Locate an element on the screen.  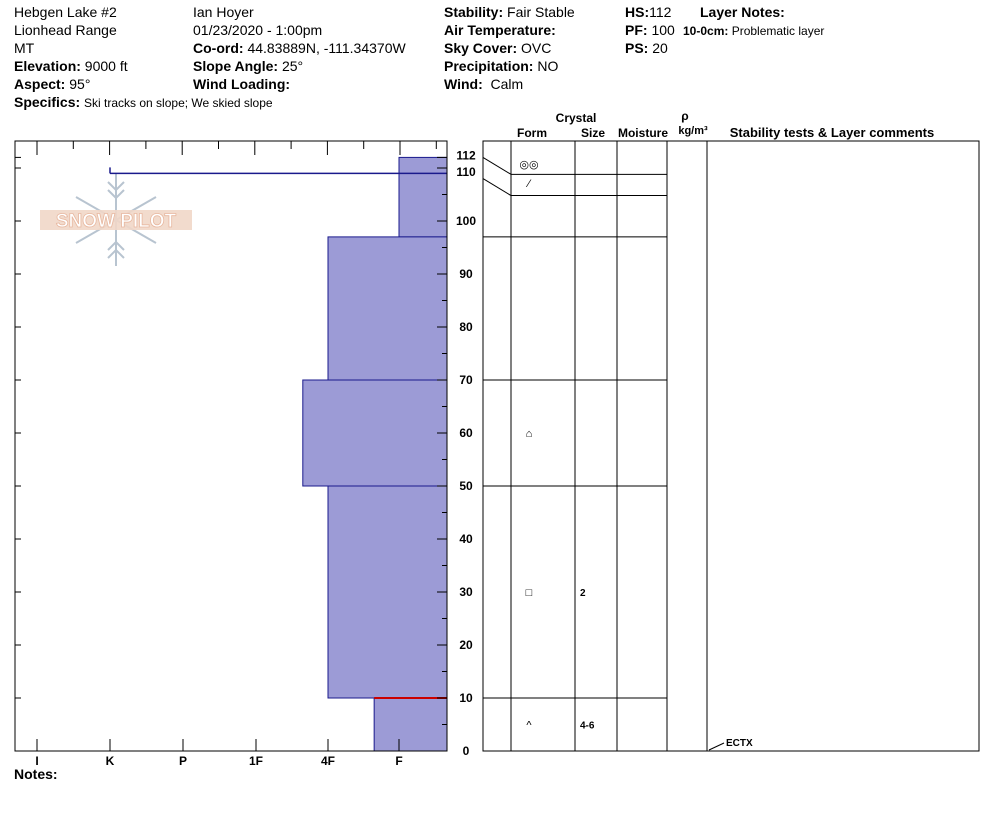
wind: Wind: Calm is located at coordinates (483, 84).